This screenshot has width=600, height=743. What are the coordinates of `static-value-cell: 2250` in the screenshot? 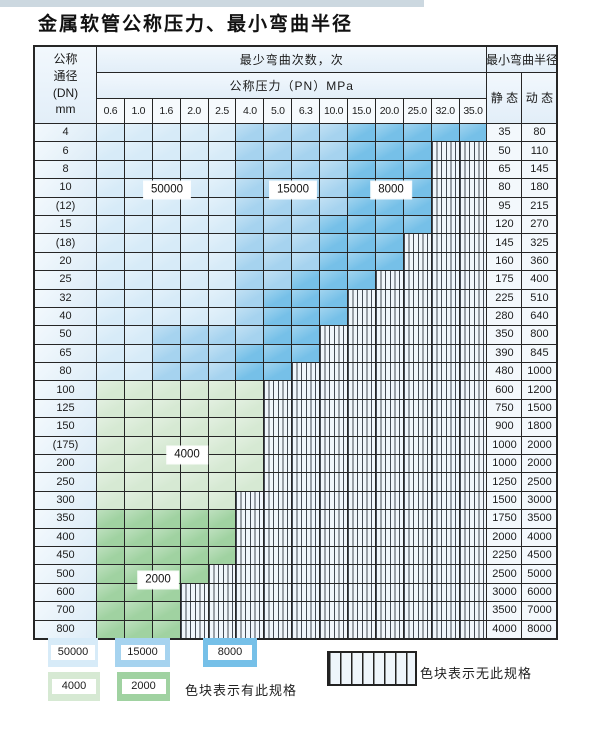 It's located at (504, 555).